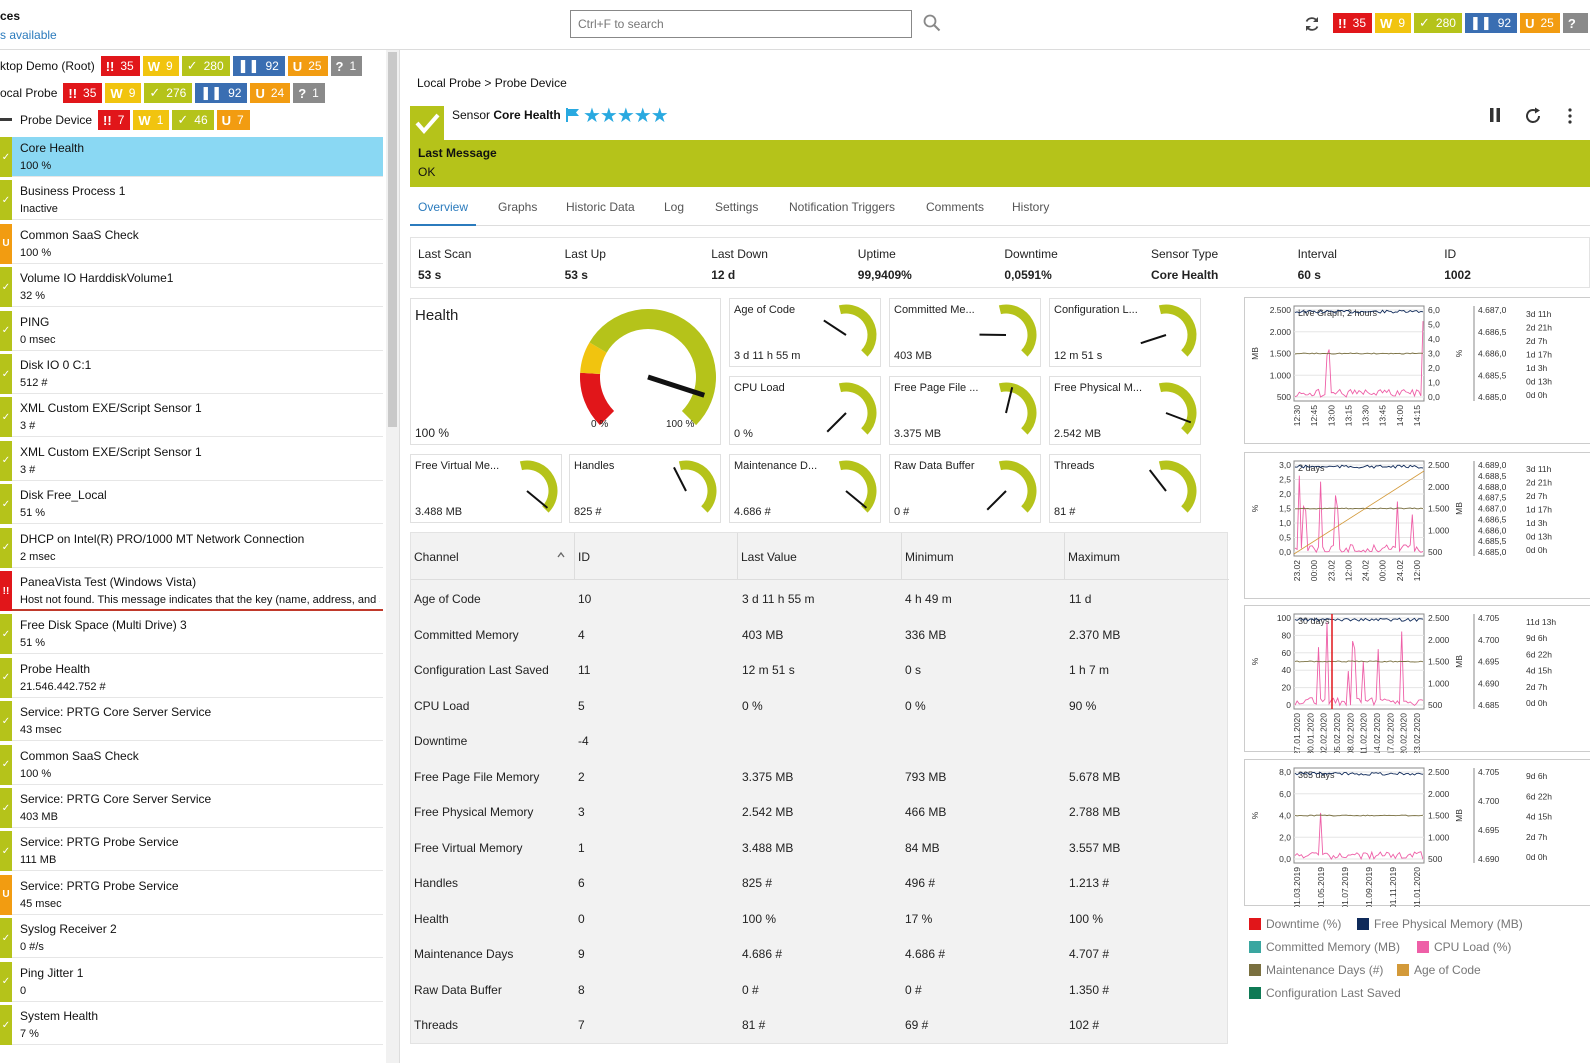 The image size is (1590, 1063). Describe the element at coordinates (1031, 207) in the screenshot. I see `tab-history: History` at that location.